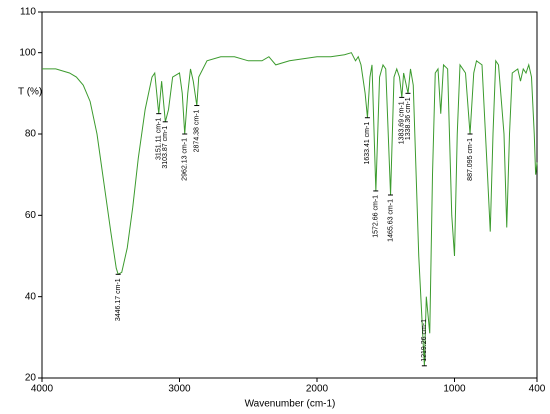  What do you see at coordinates (408, 118) in the screenshot?
I see `peak-label: 1338.36 cm-1` at bounding box center [408, 118].